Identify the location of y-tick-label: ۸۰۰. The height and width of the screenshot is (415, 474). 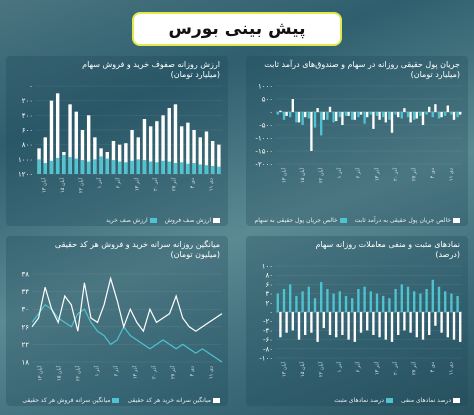
(27, 145).